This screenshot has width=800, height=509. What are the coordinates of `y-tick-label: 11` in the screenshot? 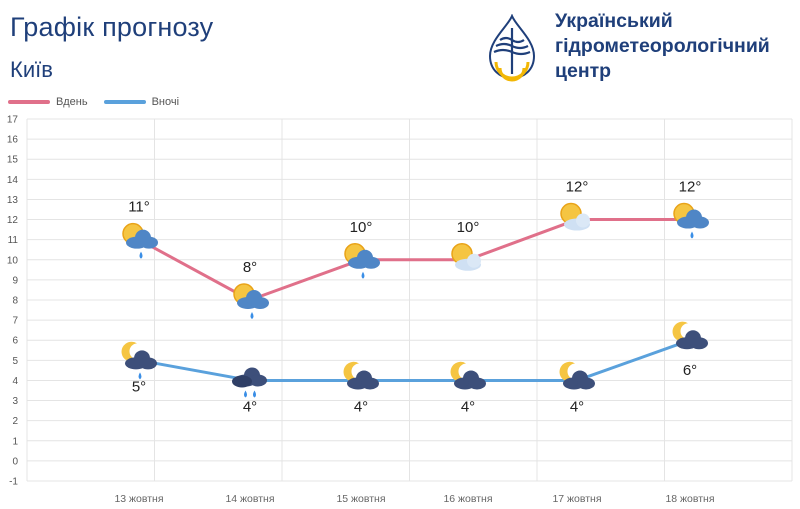 It's located at (13, 240).